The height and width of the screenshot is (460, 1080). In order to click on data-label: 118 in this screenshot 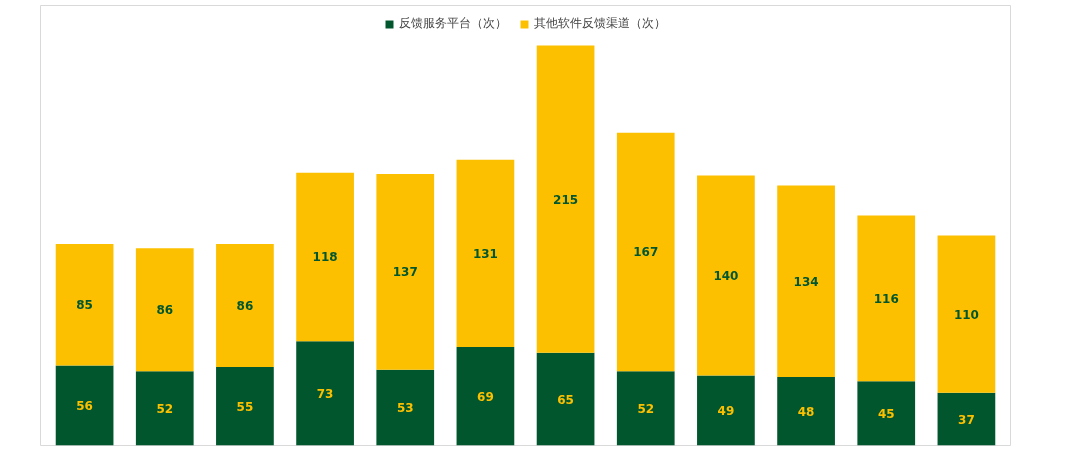, I will do `click(325, 257)`.